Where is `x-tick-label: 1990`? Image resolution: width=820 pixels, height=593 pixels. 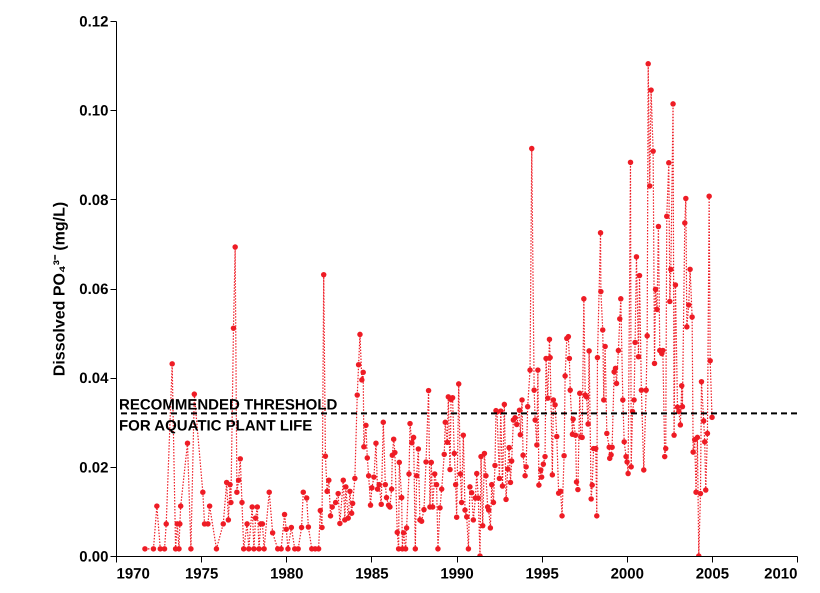
x-tick-label: 1990 is located at coordinates (457, 574).